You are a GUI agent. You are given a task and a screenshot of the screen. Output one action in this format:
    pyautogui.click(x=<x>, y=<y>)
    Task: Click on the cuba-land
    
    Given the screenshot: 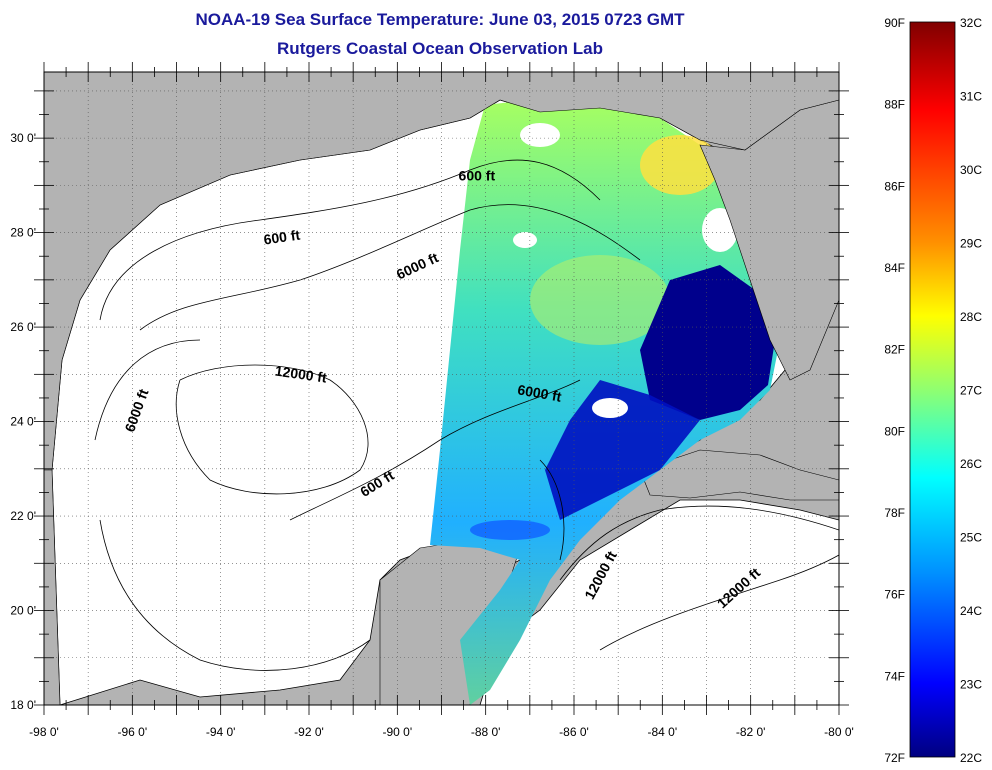 What is the action you would take?
    pyautogui.click(x=739, y=475)
    